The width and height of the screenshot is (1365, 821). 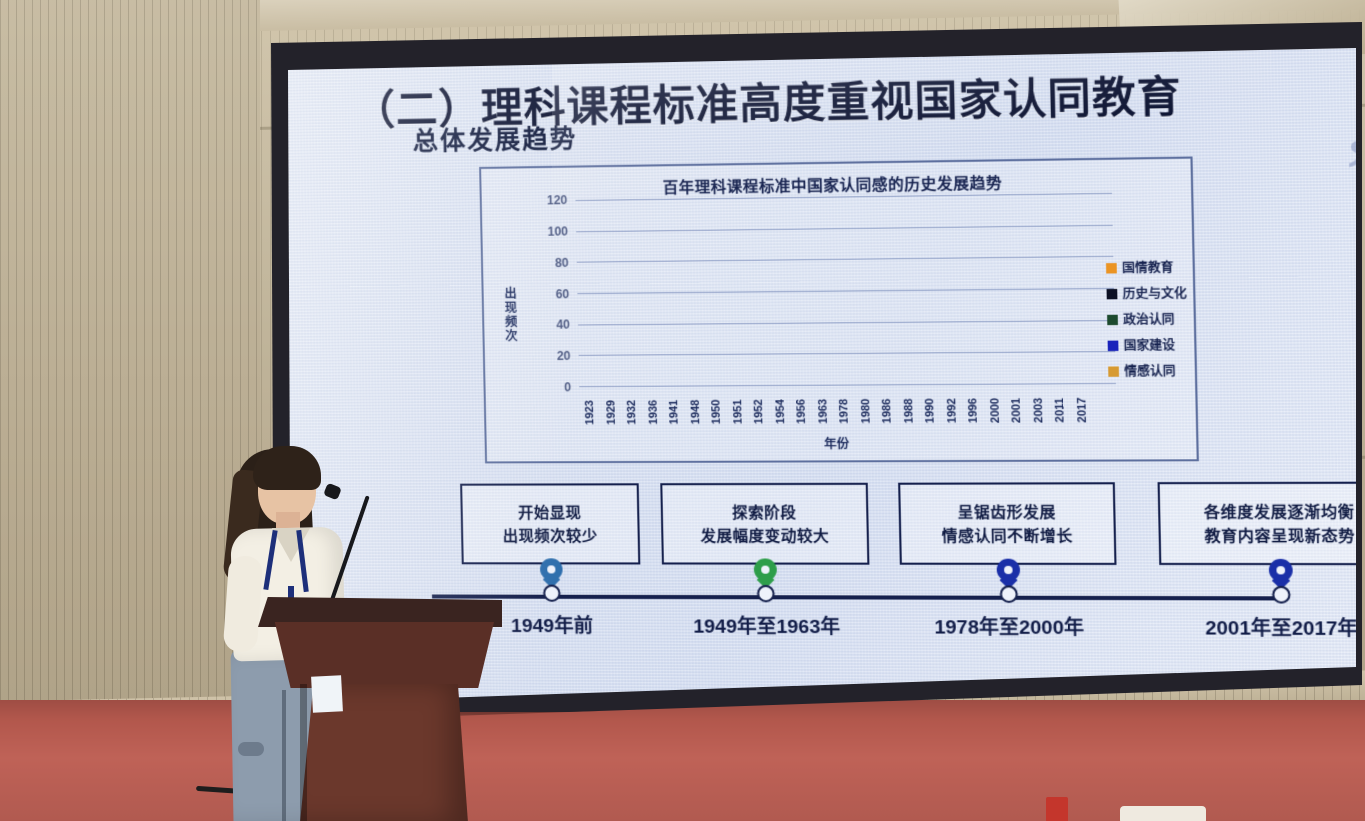 What do you see at coordinates (632, 412) in the screenshot?
I see `x-tick-label: 1932` at bounding box center [632, 412].